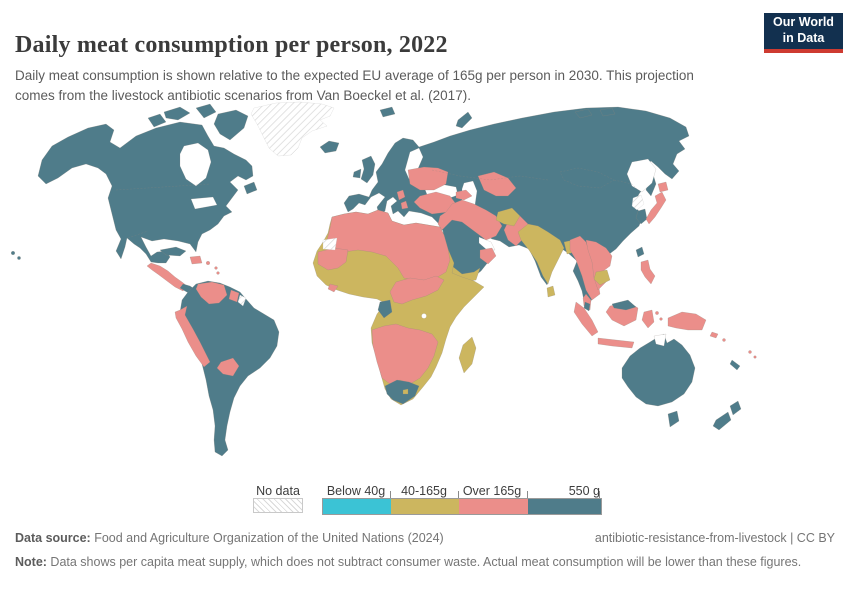 The height and width of the screenshot is (600, 850). Describe the element at coordinates (330, 244) in the screenshot. I see `map-region-western-sahara` at that location.